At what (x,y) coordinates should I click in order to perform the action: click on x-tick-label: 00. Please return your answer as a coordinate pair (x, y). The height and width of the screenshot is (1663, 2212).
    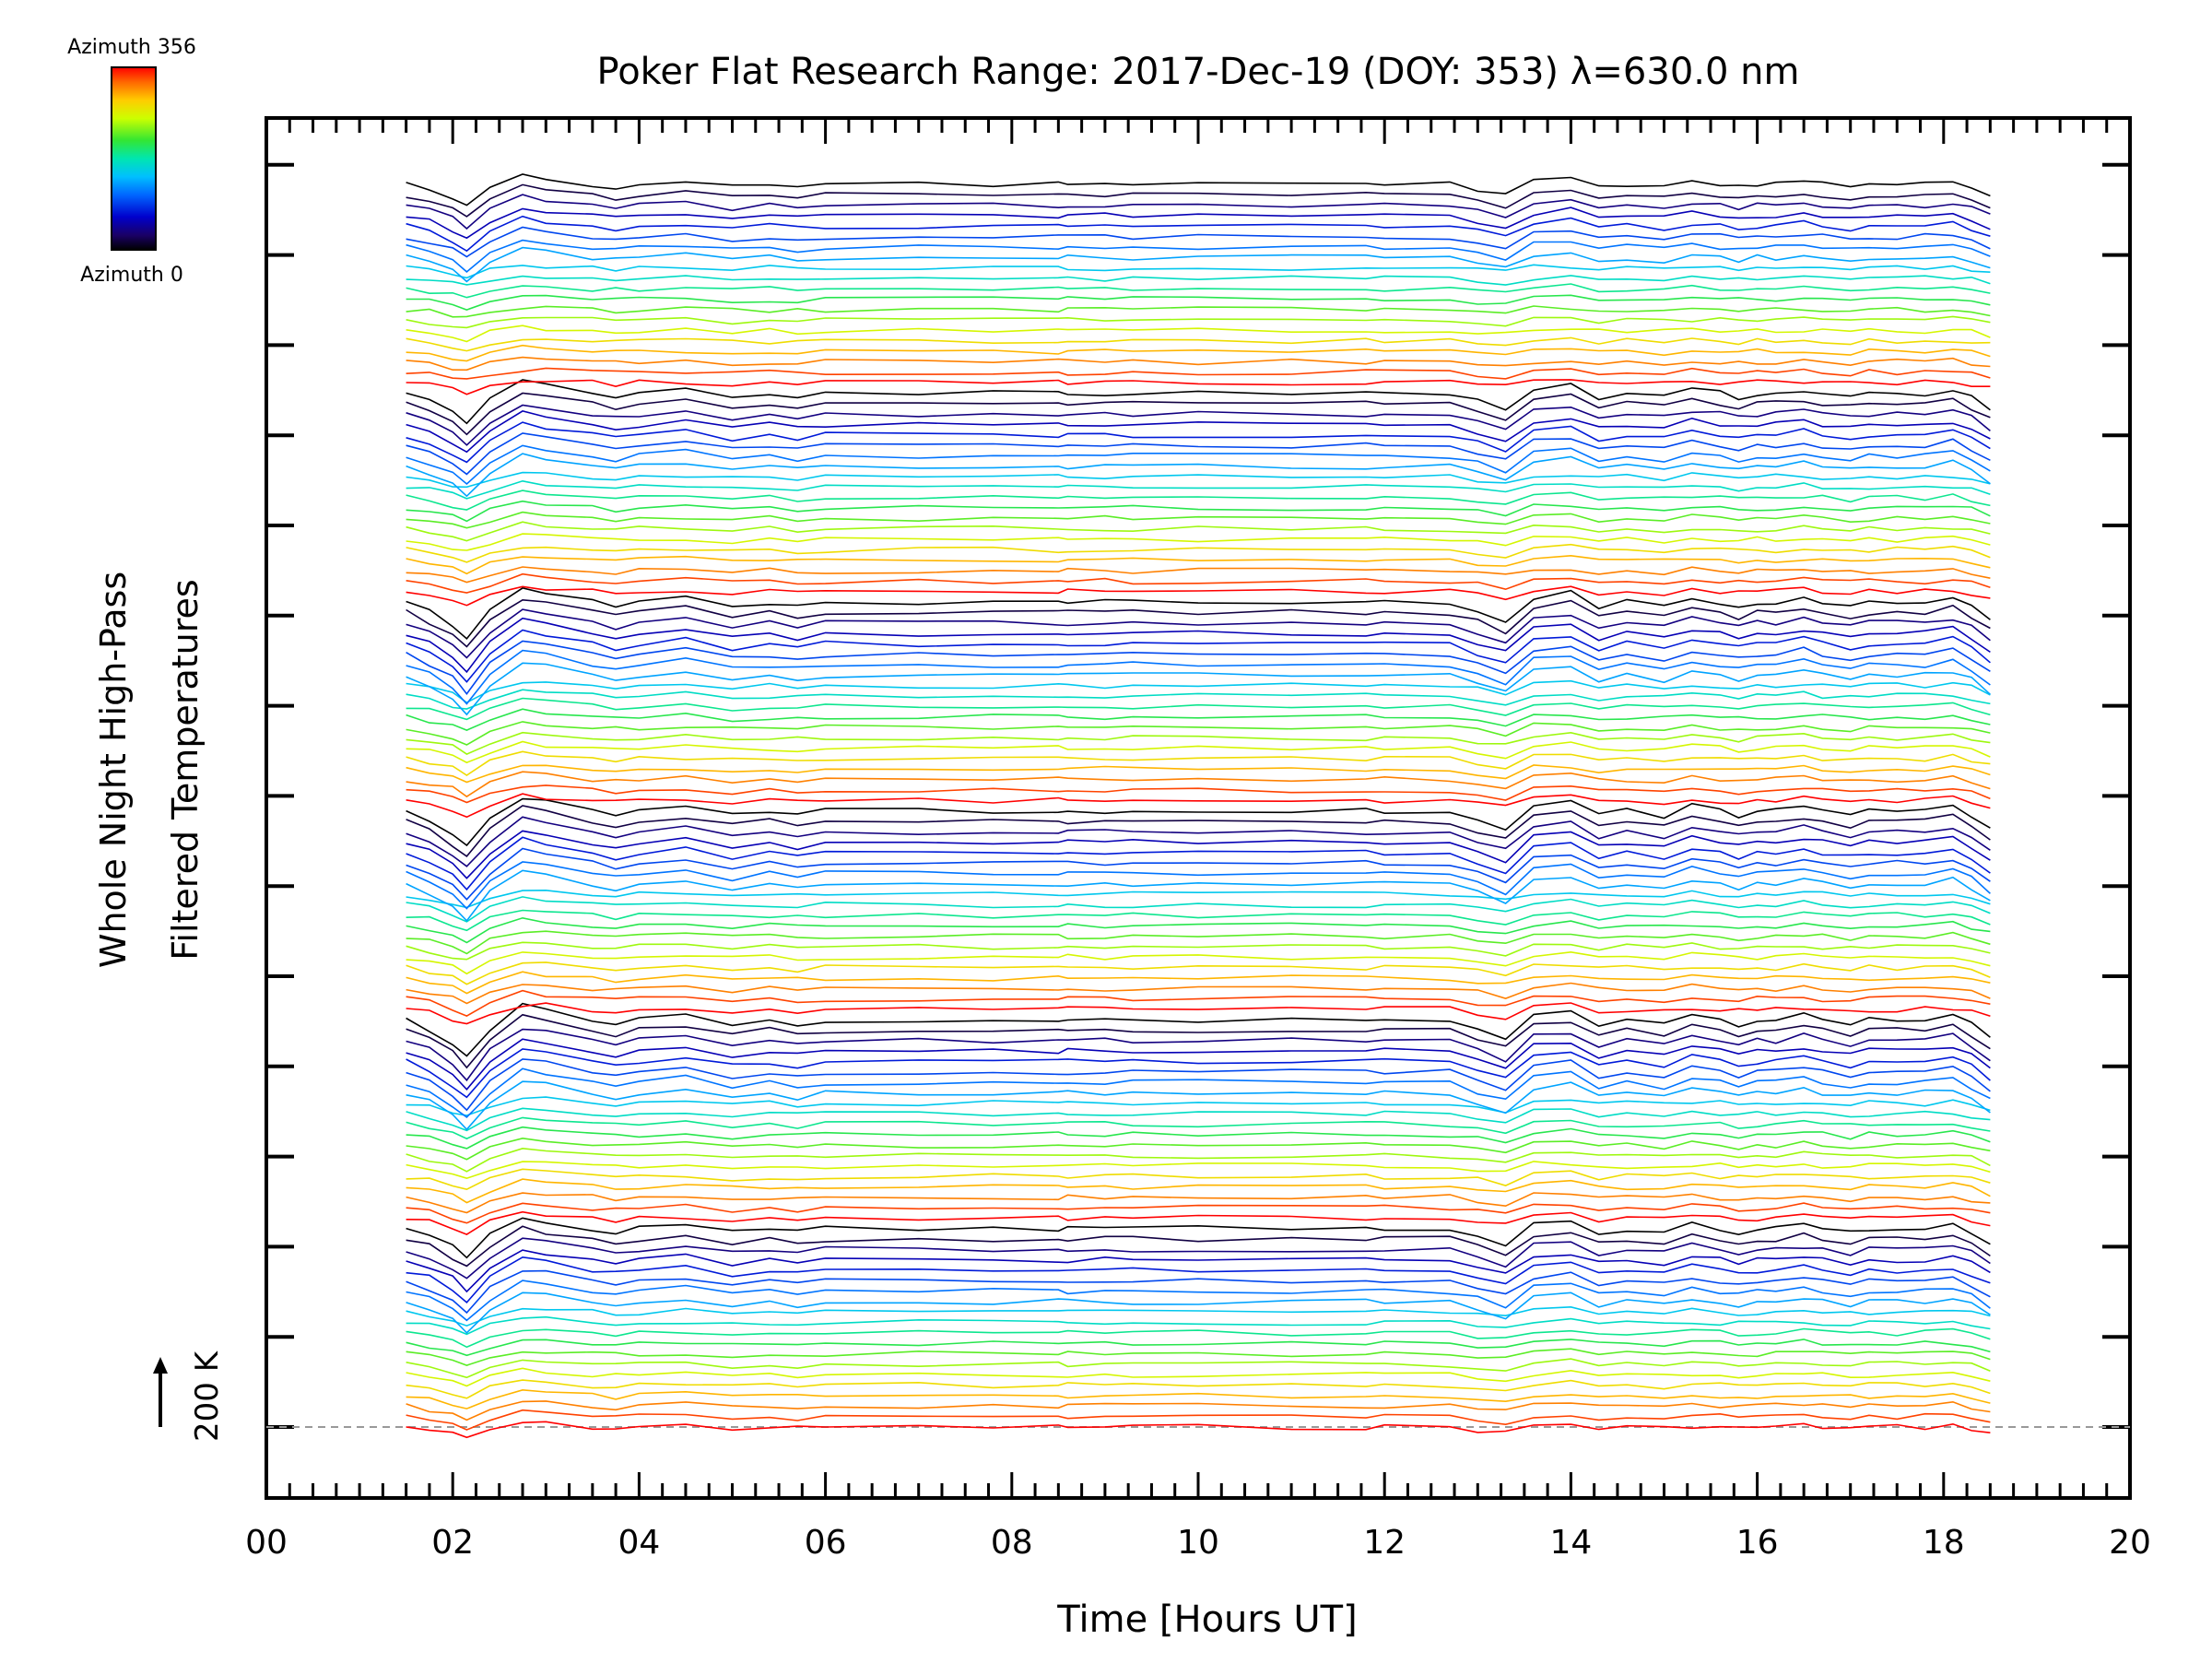
    Looking at the image, I should click on (266, 1543).